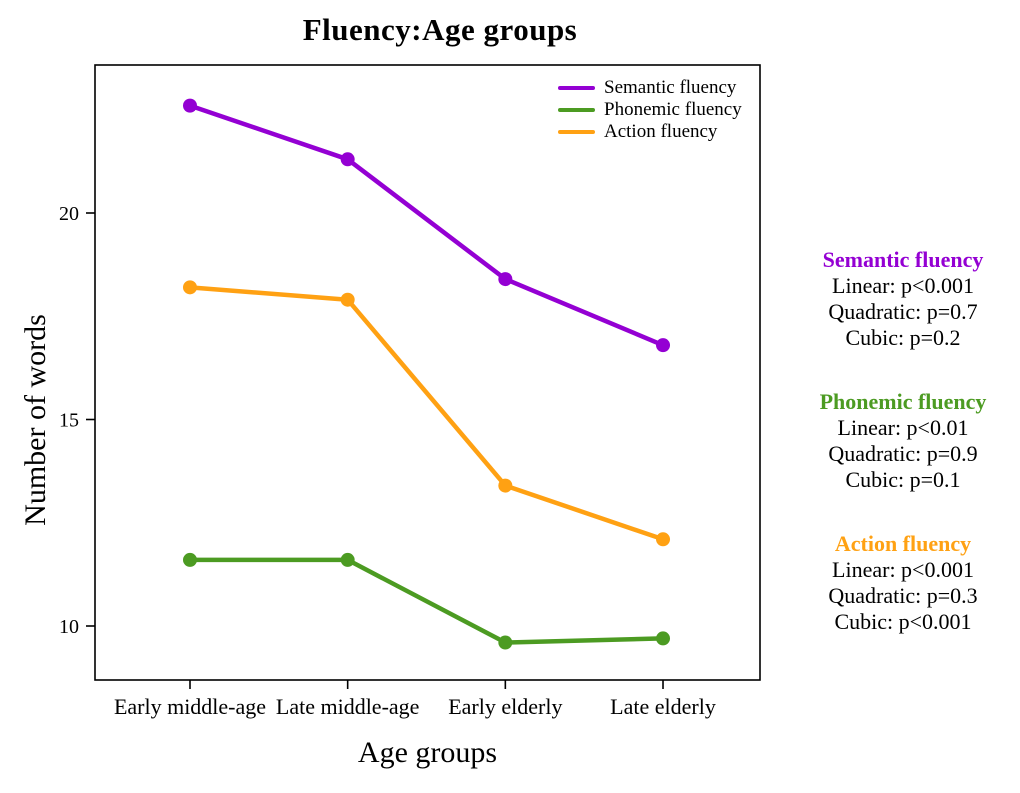 This screenshot has height=793, width=1020. What do you see at coordinates (903, 401) in the screenshot?
I see `stats-heading: Phonemic fluency` at bounding box center [903, 401].